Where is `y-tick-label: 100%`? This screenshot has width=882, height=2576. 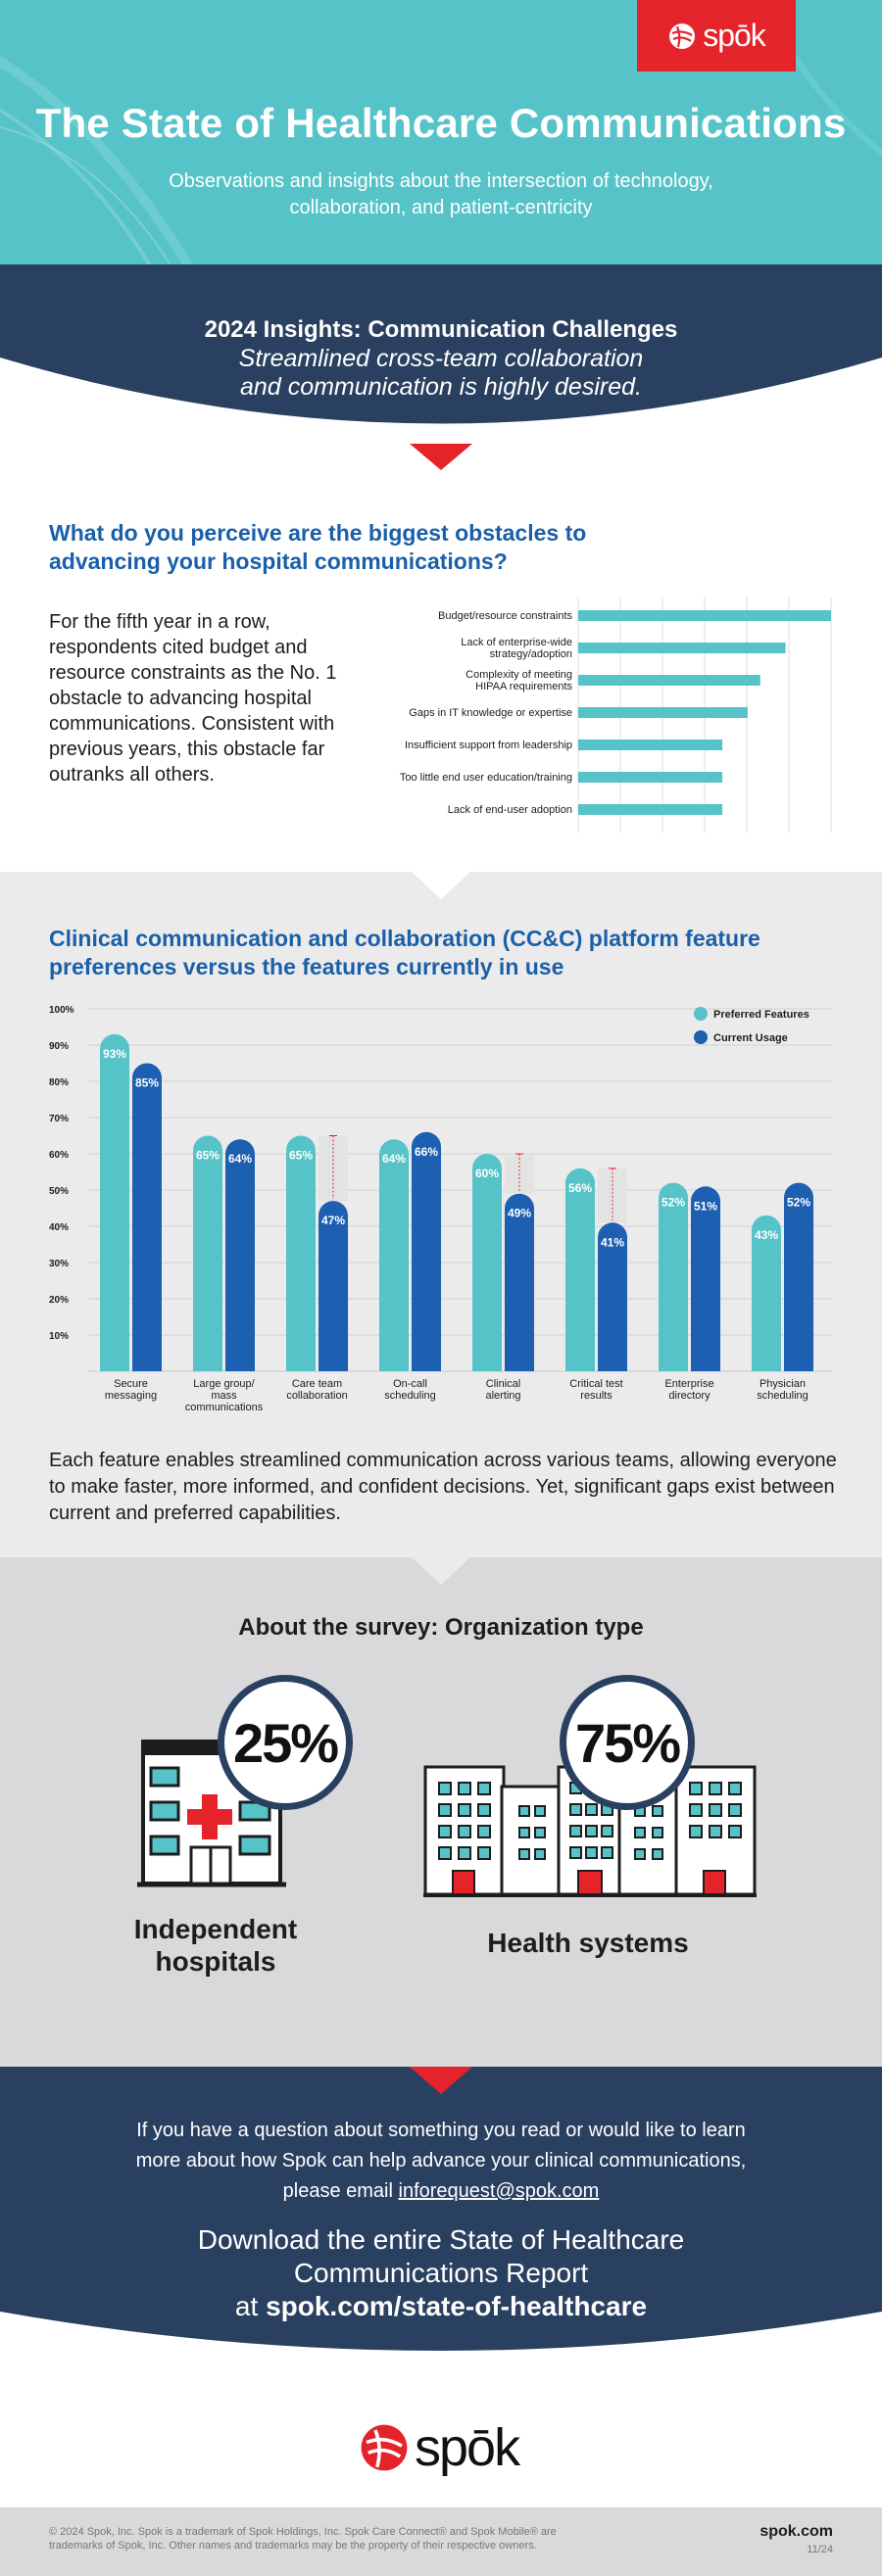
y-tick-label: 100% is located at coordinates (61, 1010).